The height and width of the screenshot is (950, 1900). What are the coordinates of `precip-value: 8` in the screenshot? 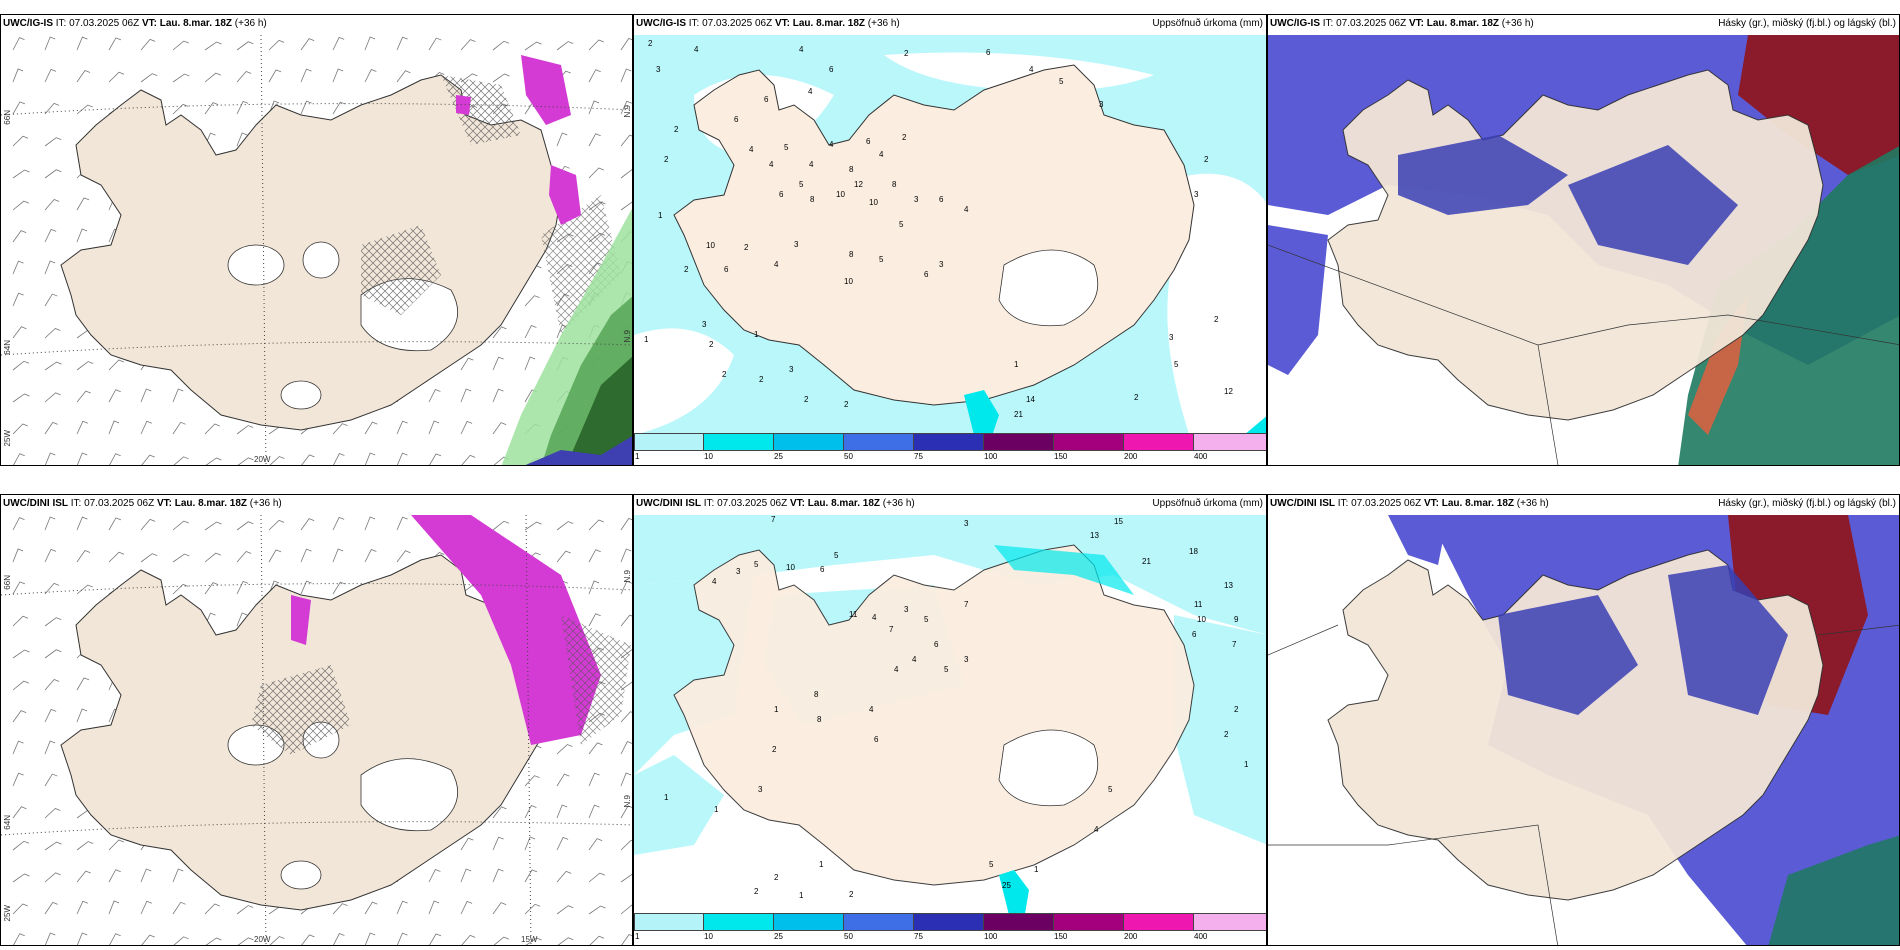 It's located at (851, 254).